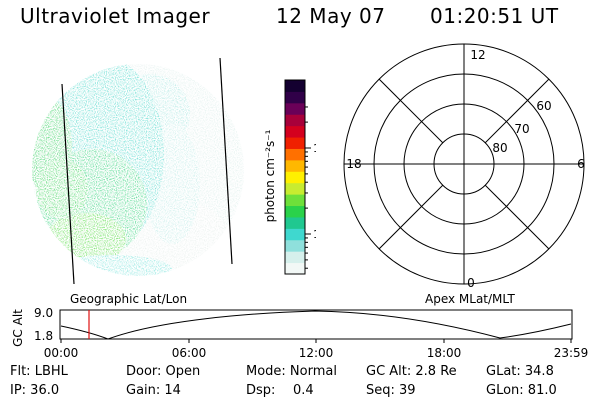 Image resolution: width=600 pixels, height=400 pixels. What do you see at coordinates (314, 148) in the screenshot?
I see `colorbar-tick-label: 100` at bounding box center [314, 148].